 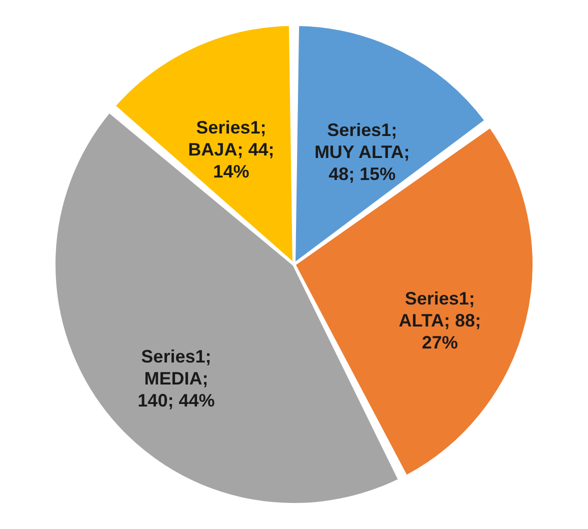 I want to click on data-label: Series1; MUY ALTA; 48; 15%, so click(x=362, y=152).